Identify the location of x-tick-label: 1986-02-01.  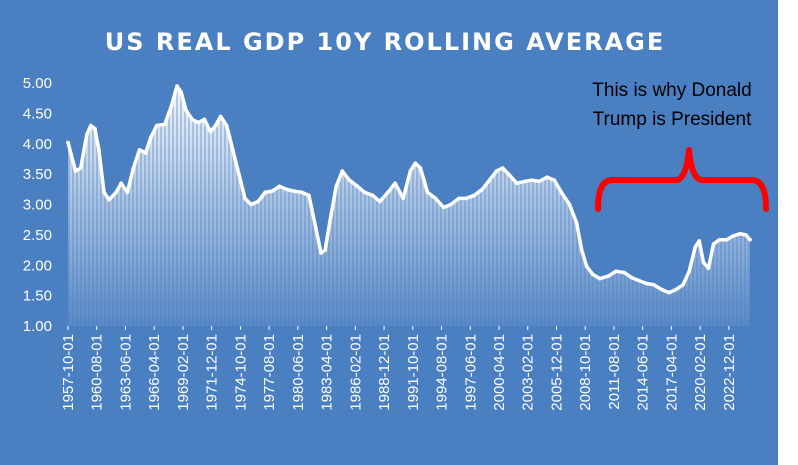
(355, 372).